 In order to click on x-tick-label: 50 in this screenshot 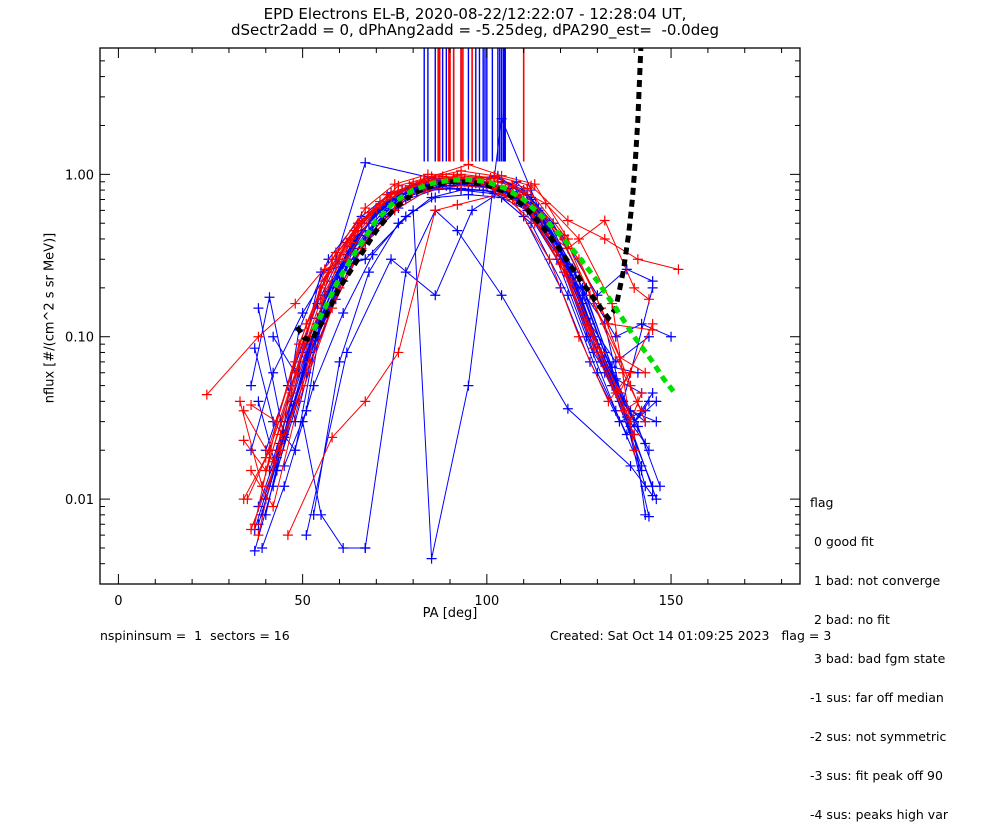, I will do `click(302, 601)`.